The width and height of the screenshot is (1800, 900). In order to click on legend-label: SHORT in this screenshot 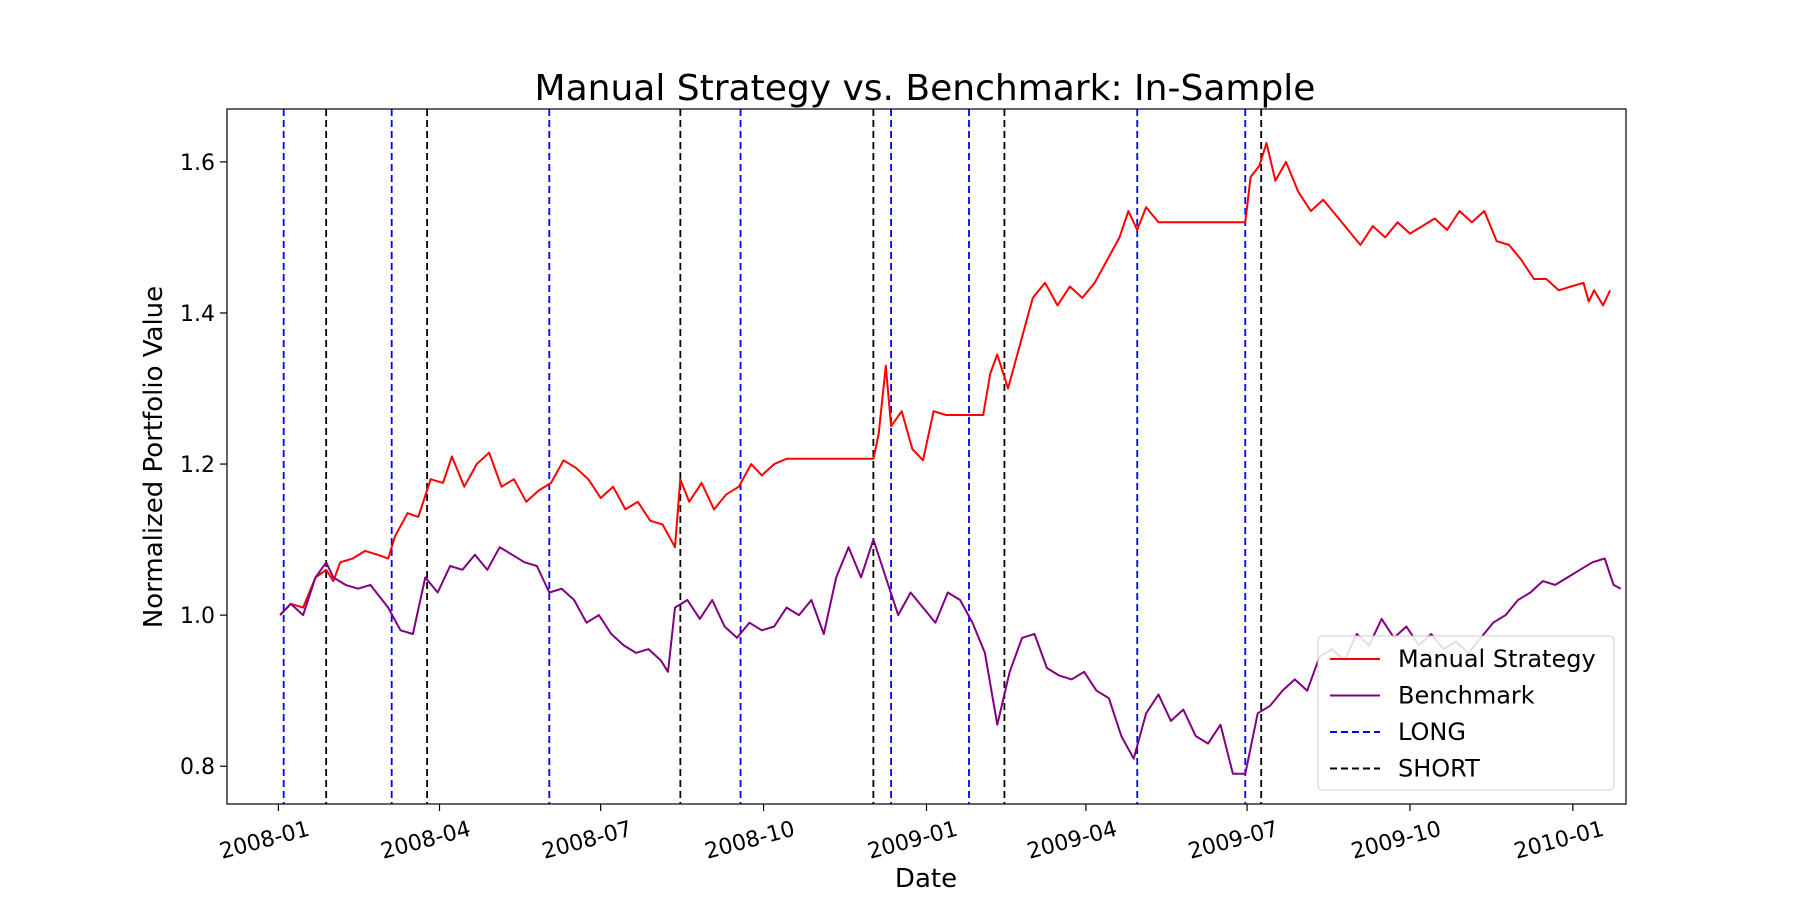, I will do `click(1439, 769)`.